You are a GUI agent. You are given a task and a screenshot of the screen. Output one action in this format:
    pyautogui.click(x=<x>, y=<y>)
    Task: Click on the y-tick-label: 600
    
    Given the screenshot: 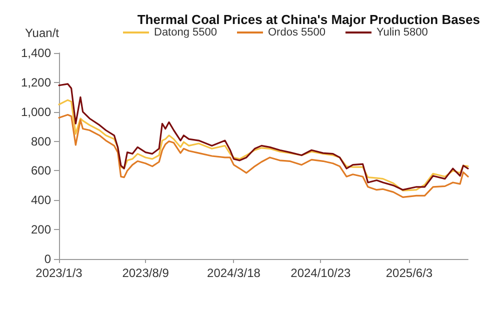 What is the action you would take?
    pyautogui.click(x=41, y=171)
    